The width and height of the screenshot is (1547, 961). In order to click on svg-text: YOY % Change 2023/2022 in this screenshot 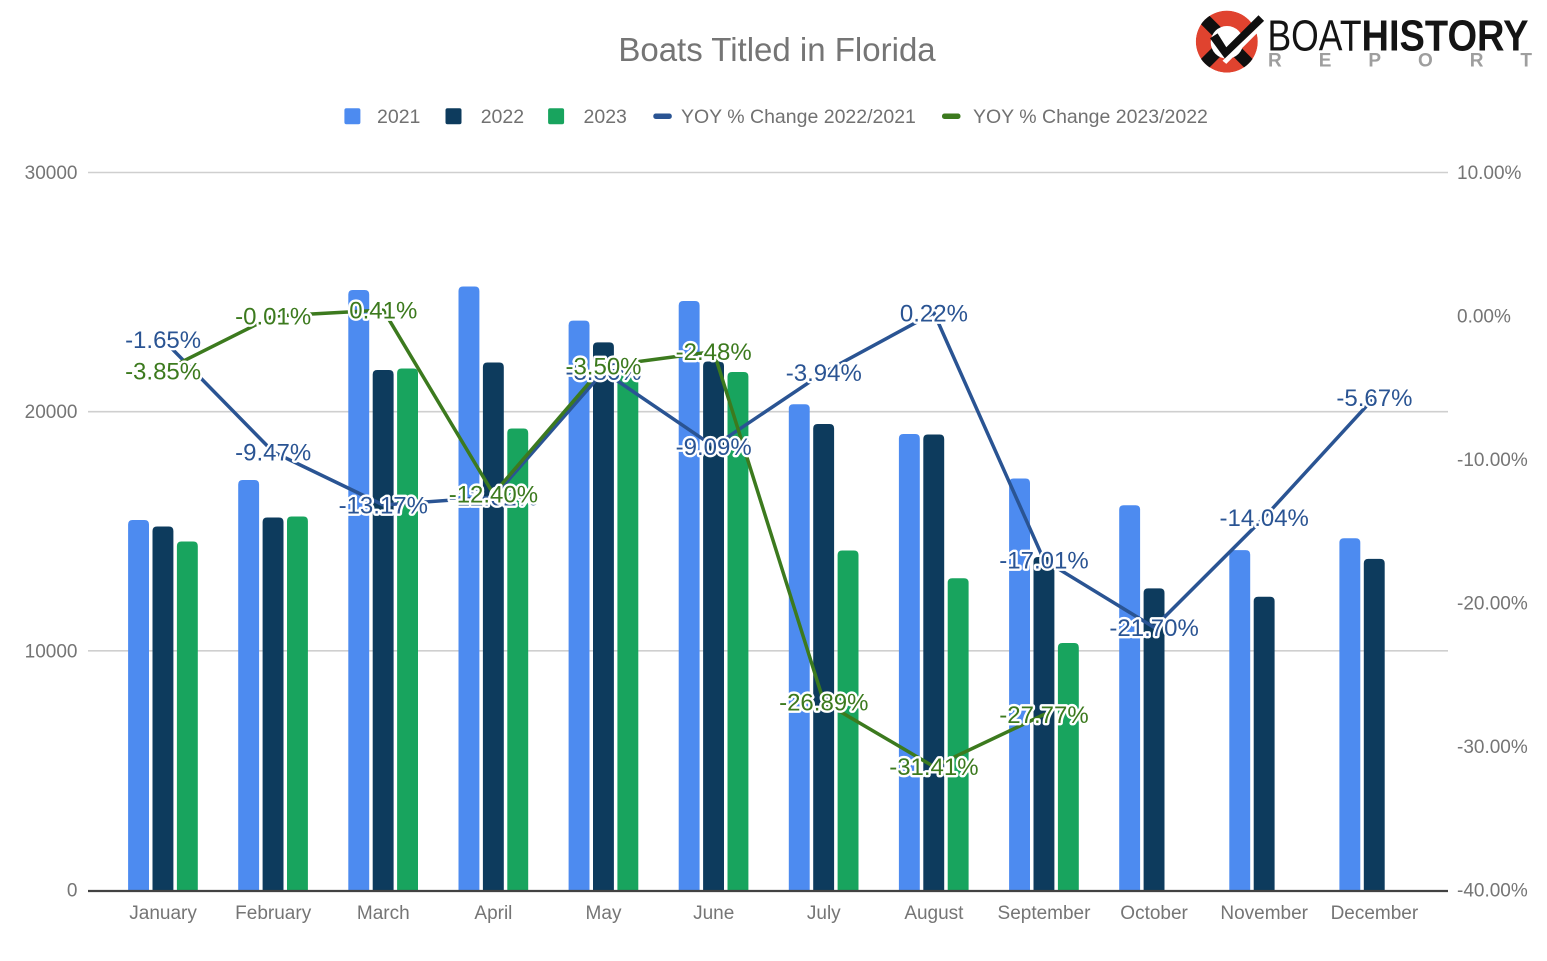, I will do `click(1090, 117)`.